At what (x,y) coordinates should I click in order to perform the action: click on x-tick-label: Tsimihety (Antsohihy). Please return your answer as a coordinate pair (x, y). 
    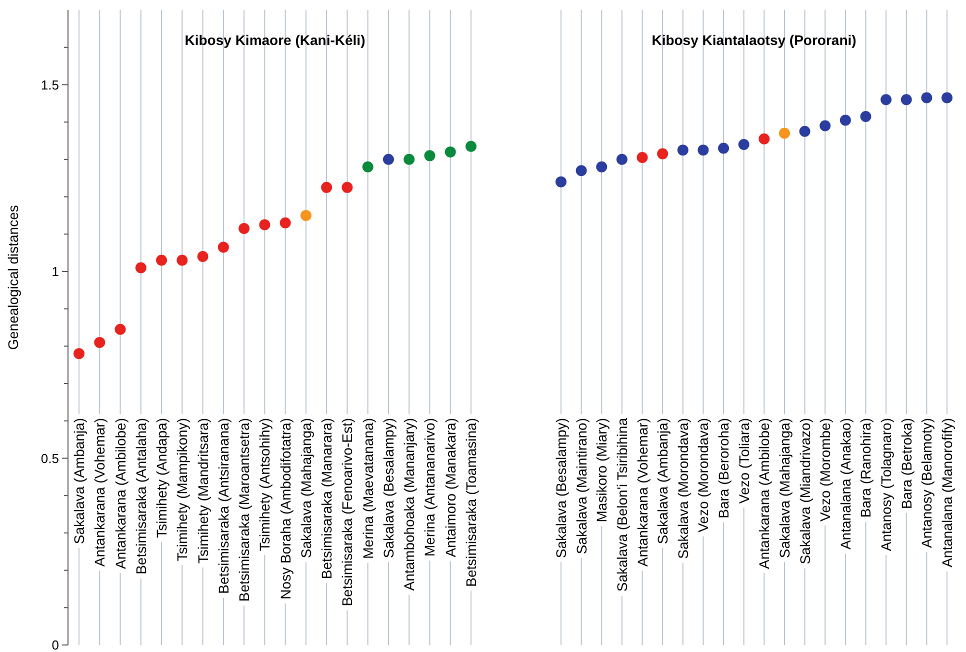
    Looking at the image, I should click on (264, 485).